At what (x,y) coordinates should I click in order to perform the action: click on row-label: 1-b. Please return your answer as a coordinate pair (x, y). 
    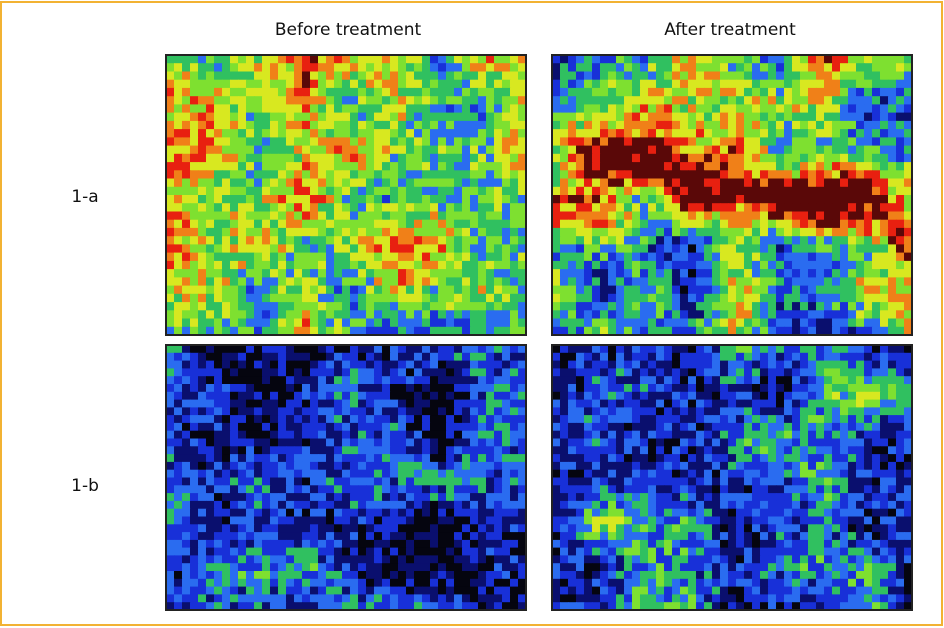
    Looking at the image, I should click on (85, 486).